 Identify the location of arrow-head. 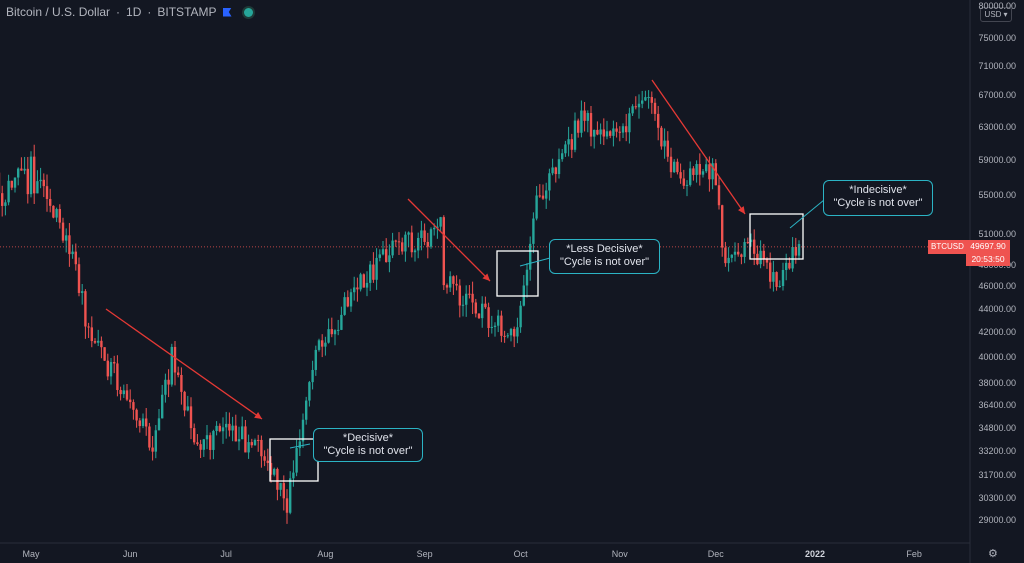
(258, 415).